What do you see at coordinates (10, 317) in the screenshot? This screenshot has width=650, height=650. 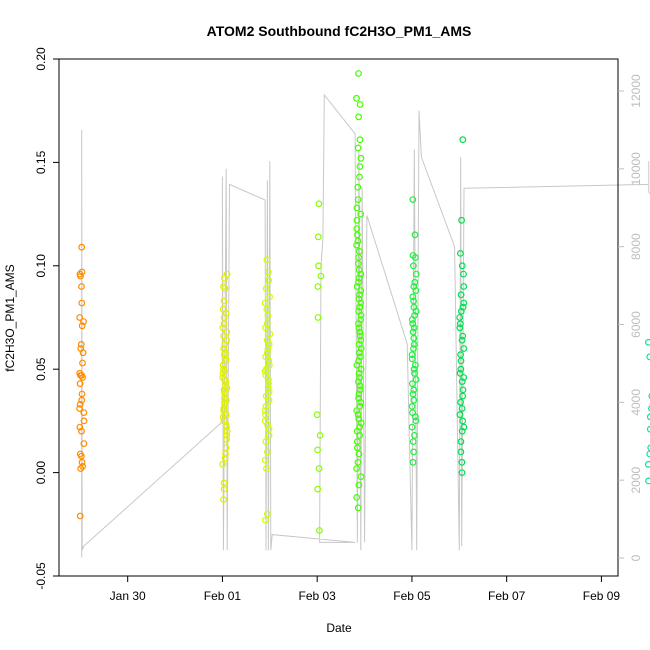 I see `y-axis-label: fC2H3O_PM1_AMS` at bounding box center [10, 317].